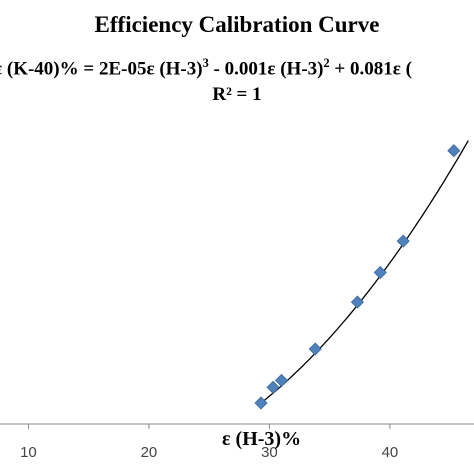 This screenshot has width=474, height=474. I want to click on r-squared-label: R² = 1, so click(237, 94).